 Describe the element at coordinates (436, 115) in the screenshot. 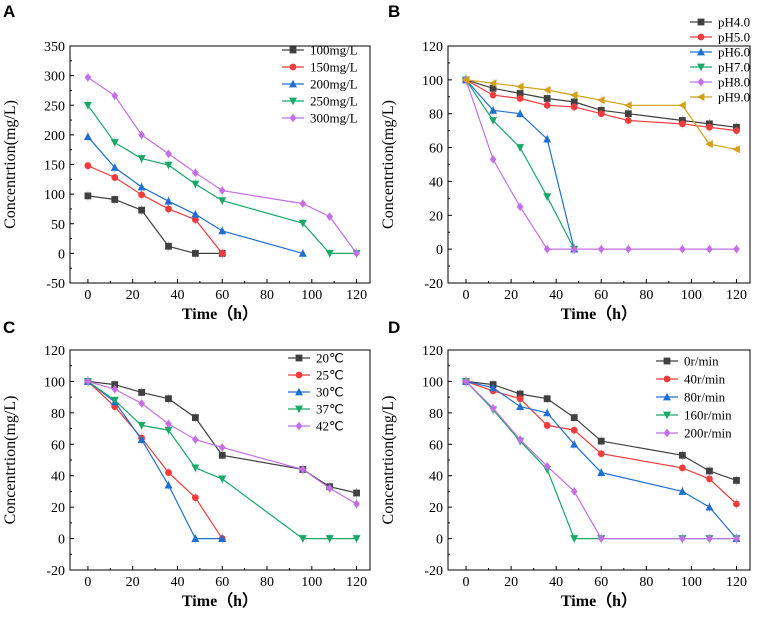

I see `y-tick-label: 80` at that location.